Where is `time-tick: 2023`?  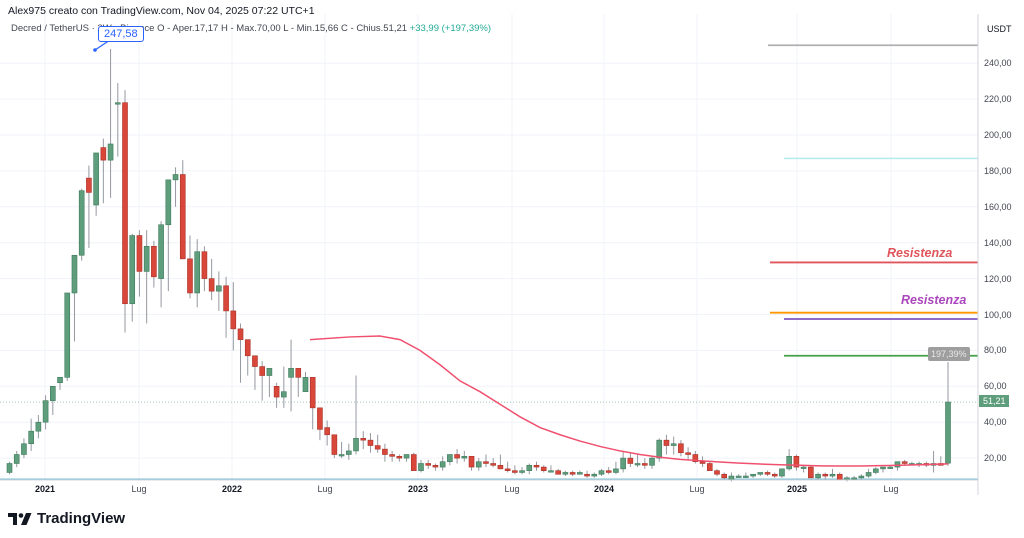 time-tick: 2023 is located at coordinates (418, 489).